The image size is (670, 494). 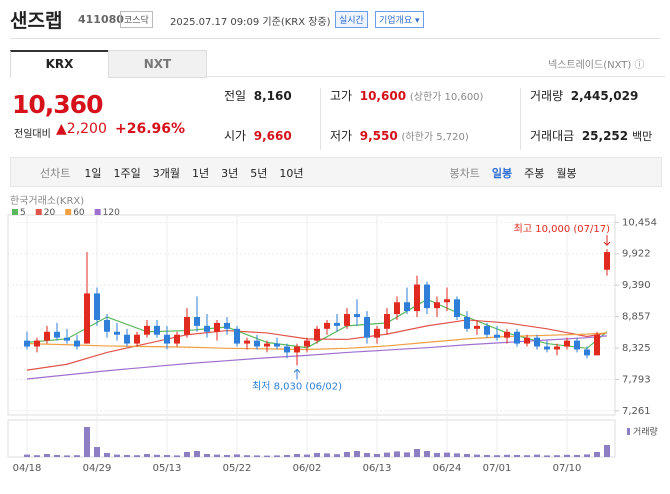 What do you see at coordinates (272, 96) in the screenshot?
I see `stat-value: 8,160` at bounding box center [272, 96].